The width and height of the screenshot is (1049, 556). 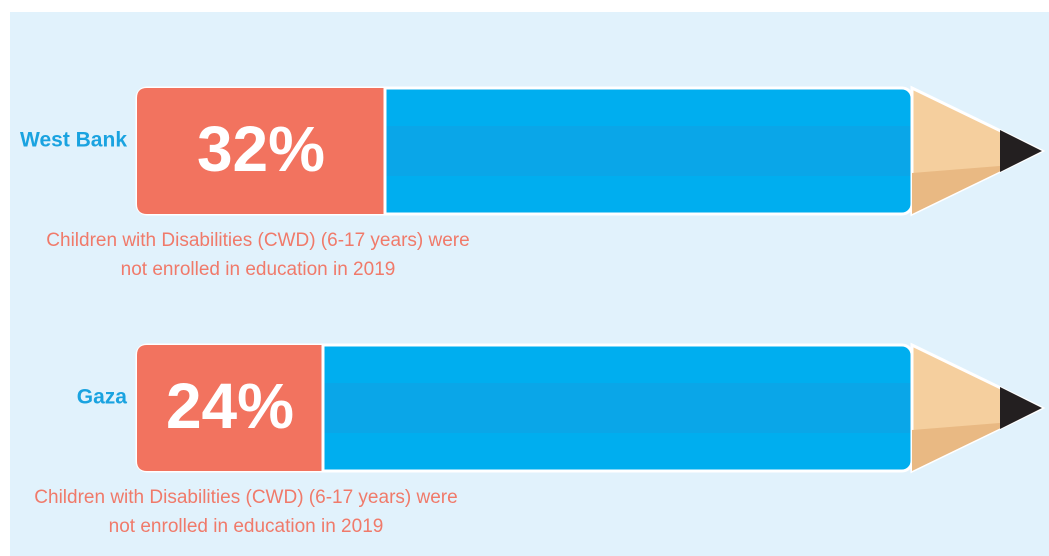 What do you see at coordinates (73, 140) in the screenshot?
I see `category-label: West Bank` at bounding box center [73, 140].